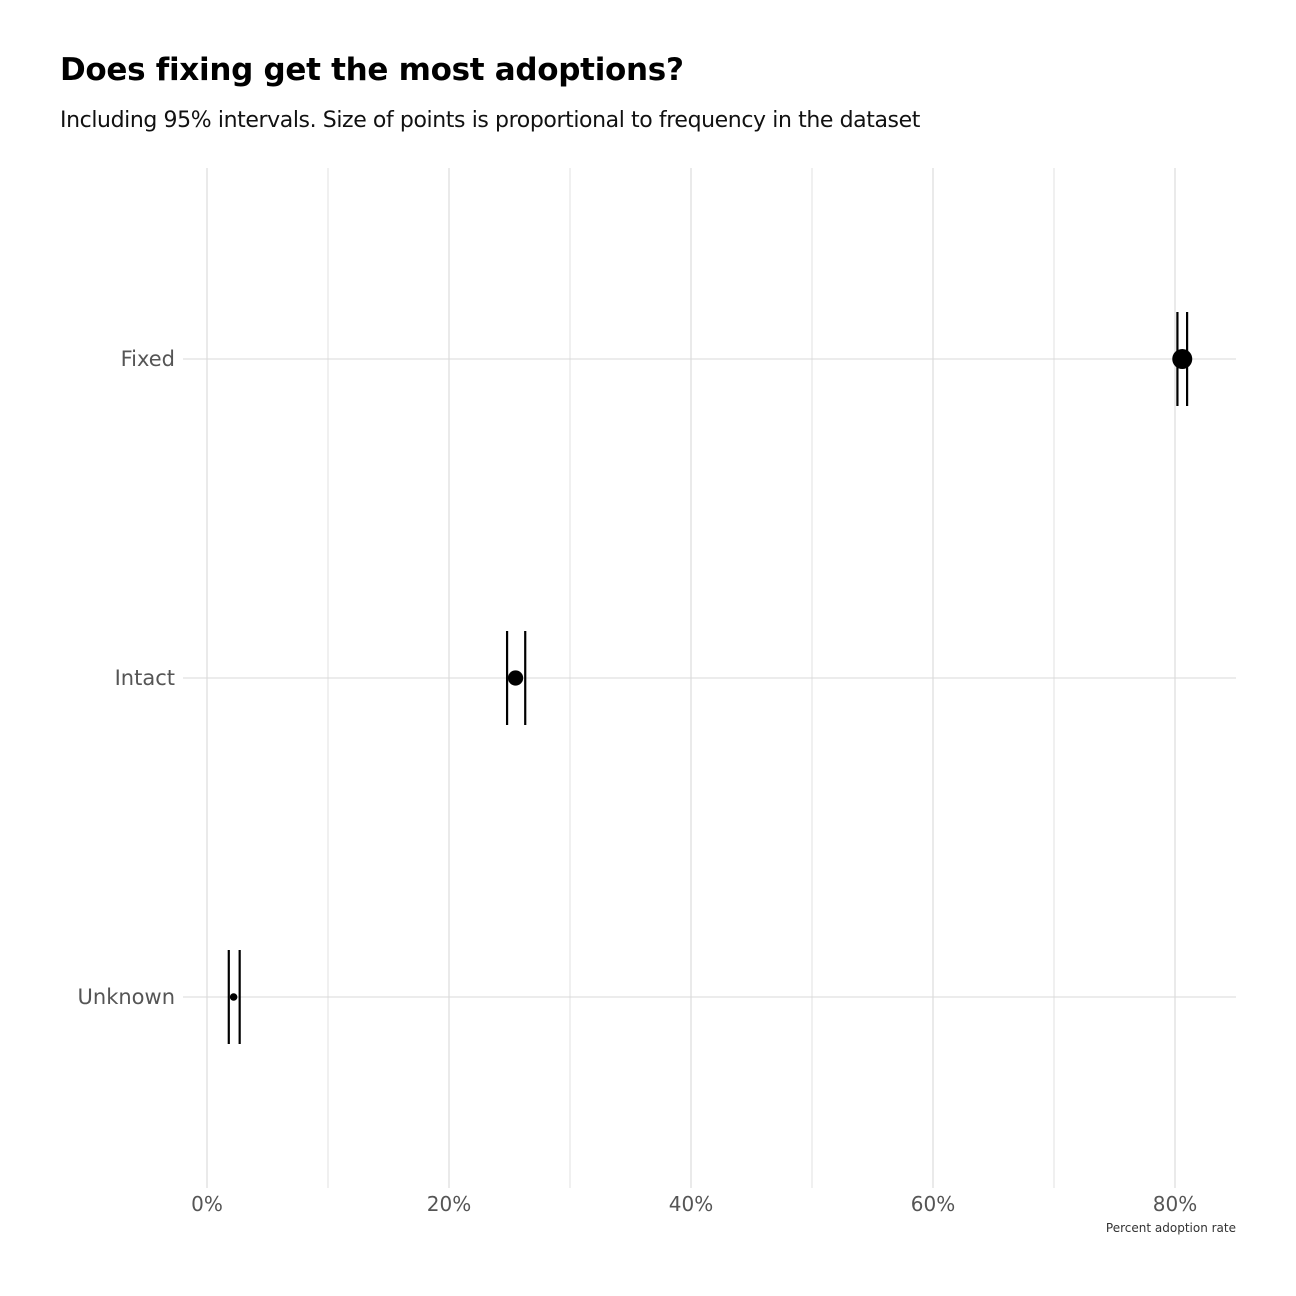 The height and width of the screenshot is (1296, 1296). I want to click on y-tick-label: Unknown, so click(126, 997).